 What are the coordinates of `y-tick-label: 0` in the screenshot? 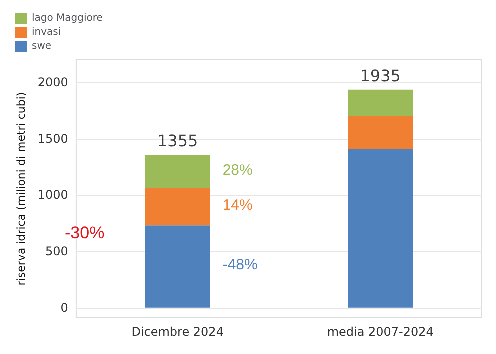 It's located at (64, 307).